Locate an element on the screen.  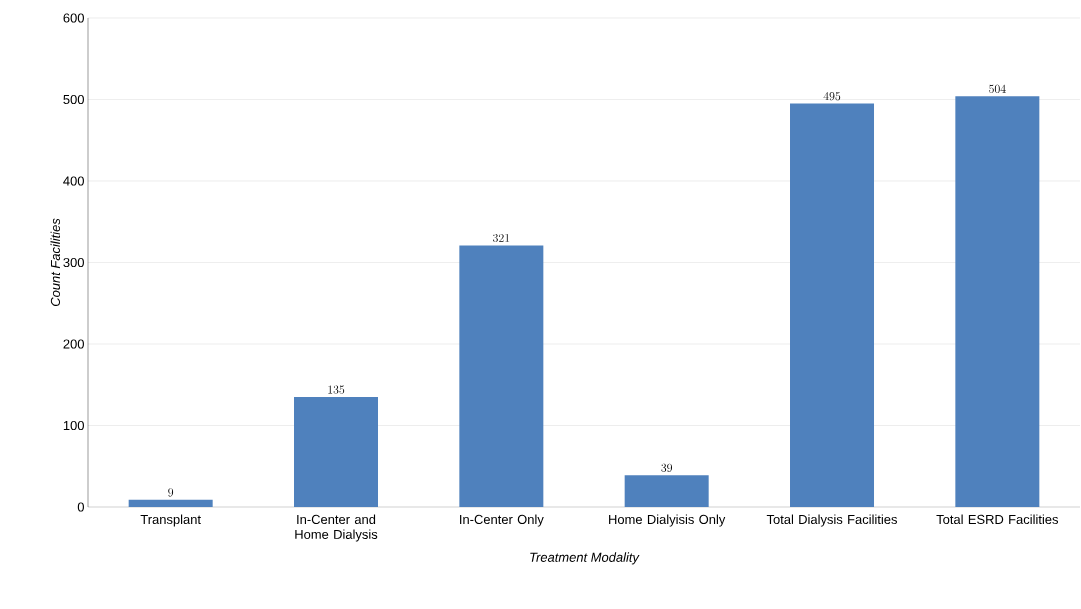
y-tick-label: 400 is located at coordinates (73, 181).